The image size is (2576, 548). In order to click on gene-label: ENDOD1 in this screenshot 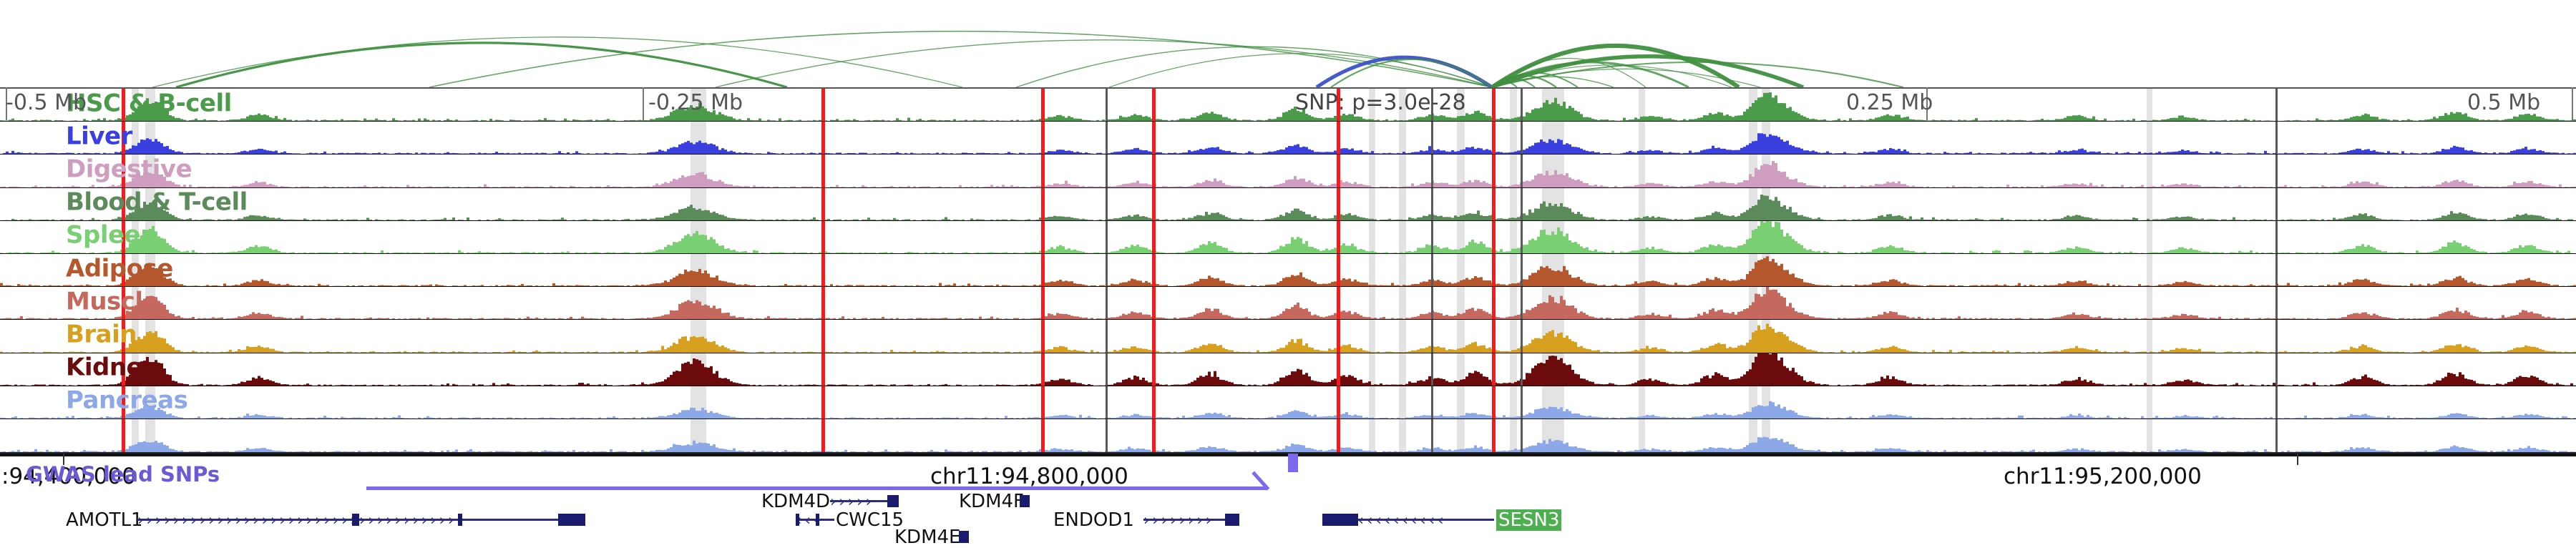, I will do `click(1093, 520)`.